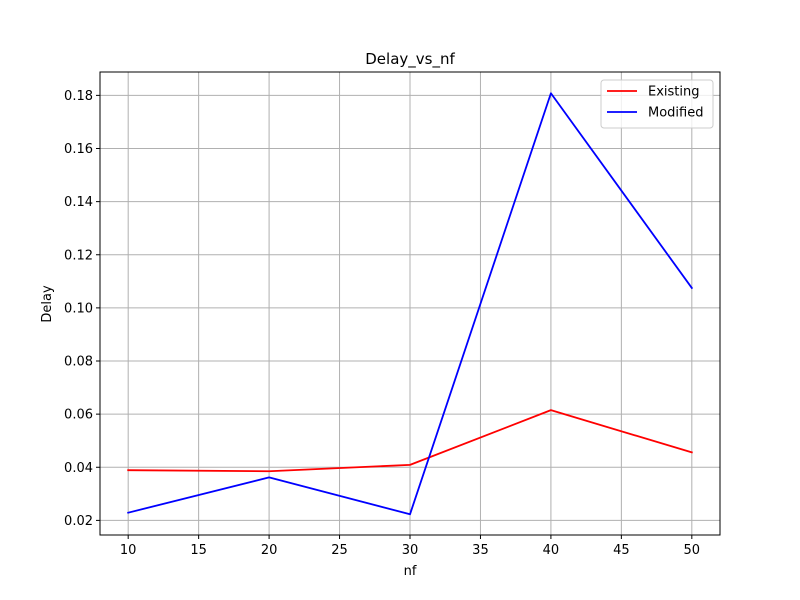 The image size is (800, 600). Describe the element at coordinates (692, 550) in the screenshot. I see `x-tick-label: 50` at that location.